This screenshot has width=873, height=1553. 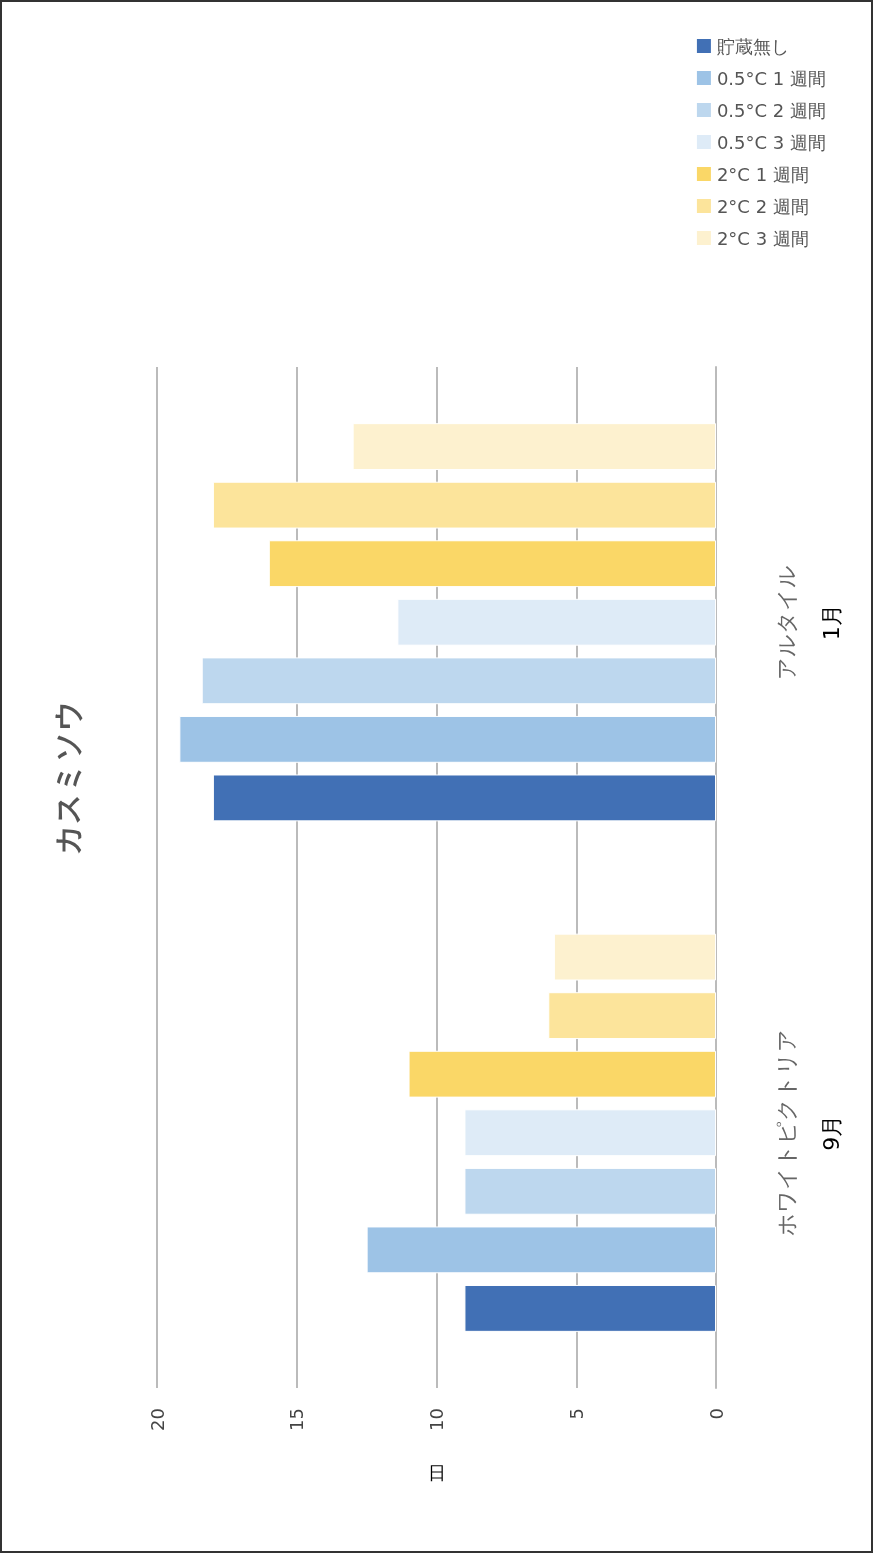 I want to click on y-tick-label: ホワイトピクトリア 9月, so click(x=808, y=1133).